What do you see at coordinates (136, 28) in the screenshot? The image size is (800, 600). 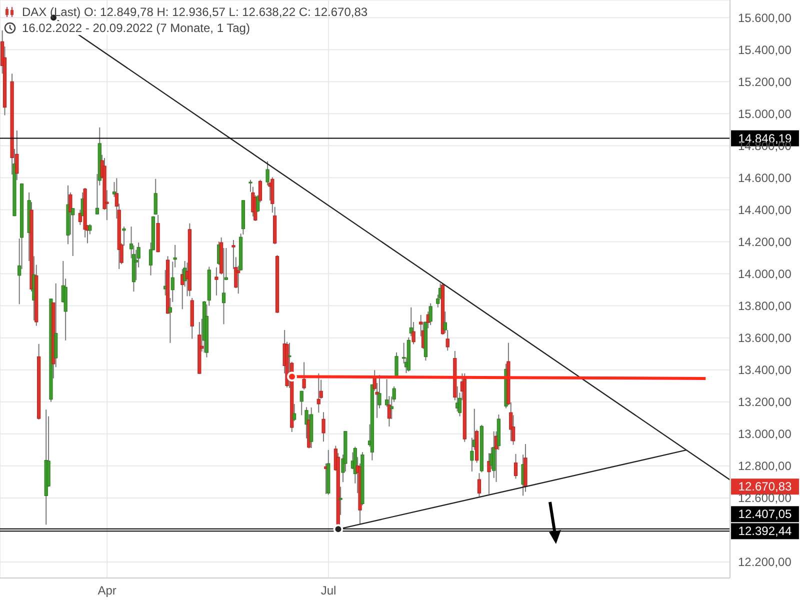 I see `text: 16.02.2022 - 20.09.2022 (7 Monate, 1 Tag)` at bounding box center [136, 28].